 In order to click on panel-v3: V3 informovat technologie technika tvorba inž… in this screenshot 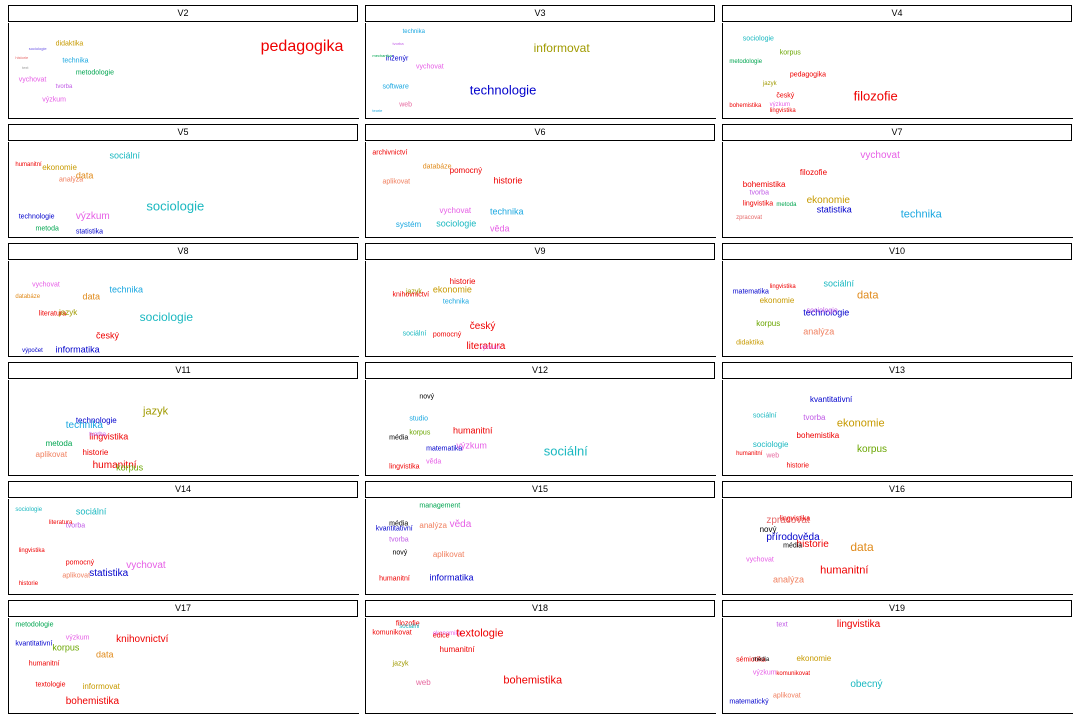, I will do `click(540, 62)`.